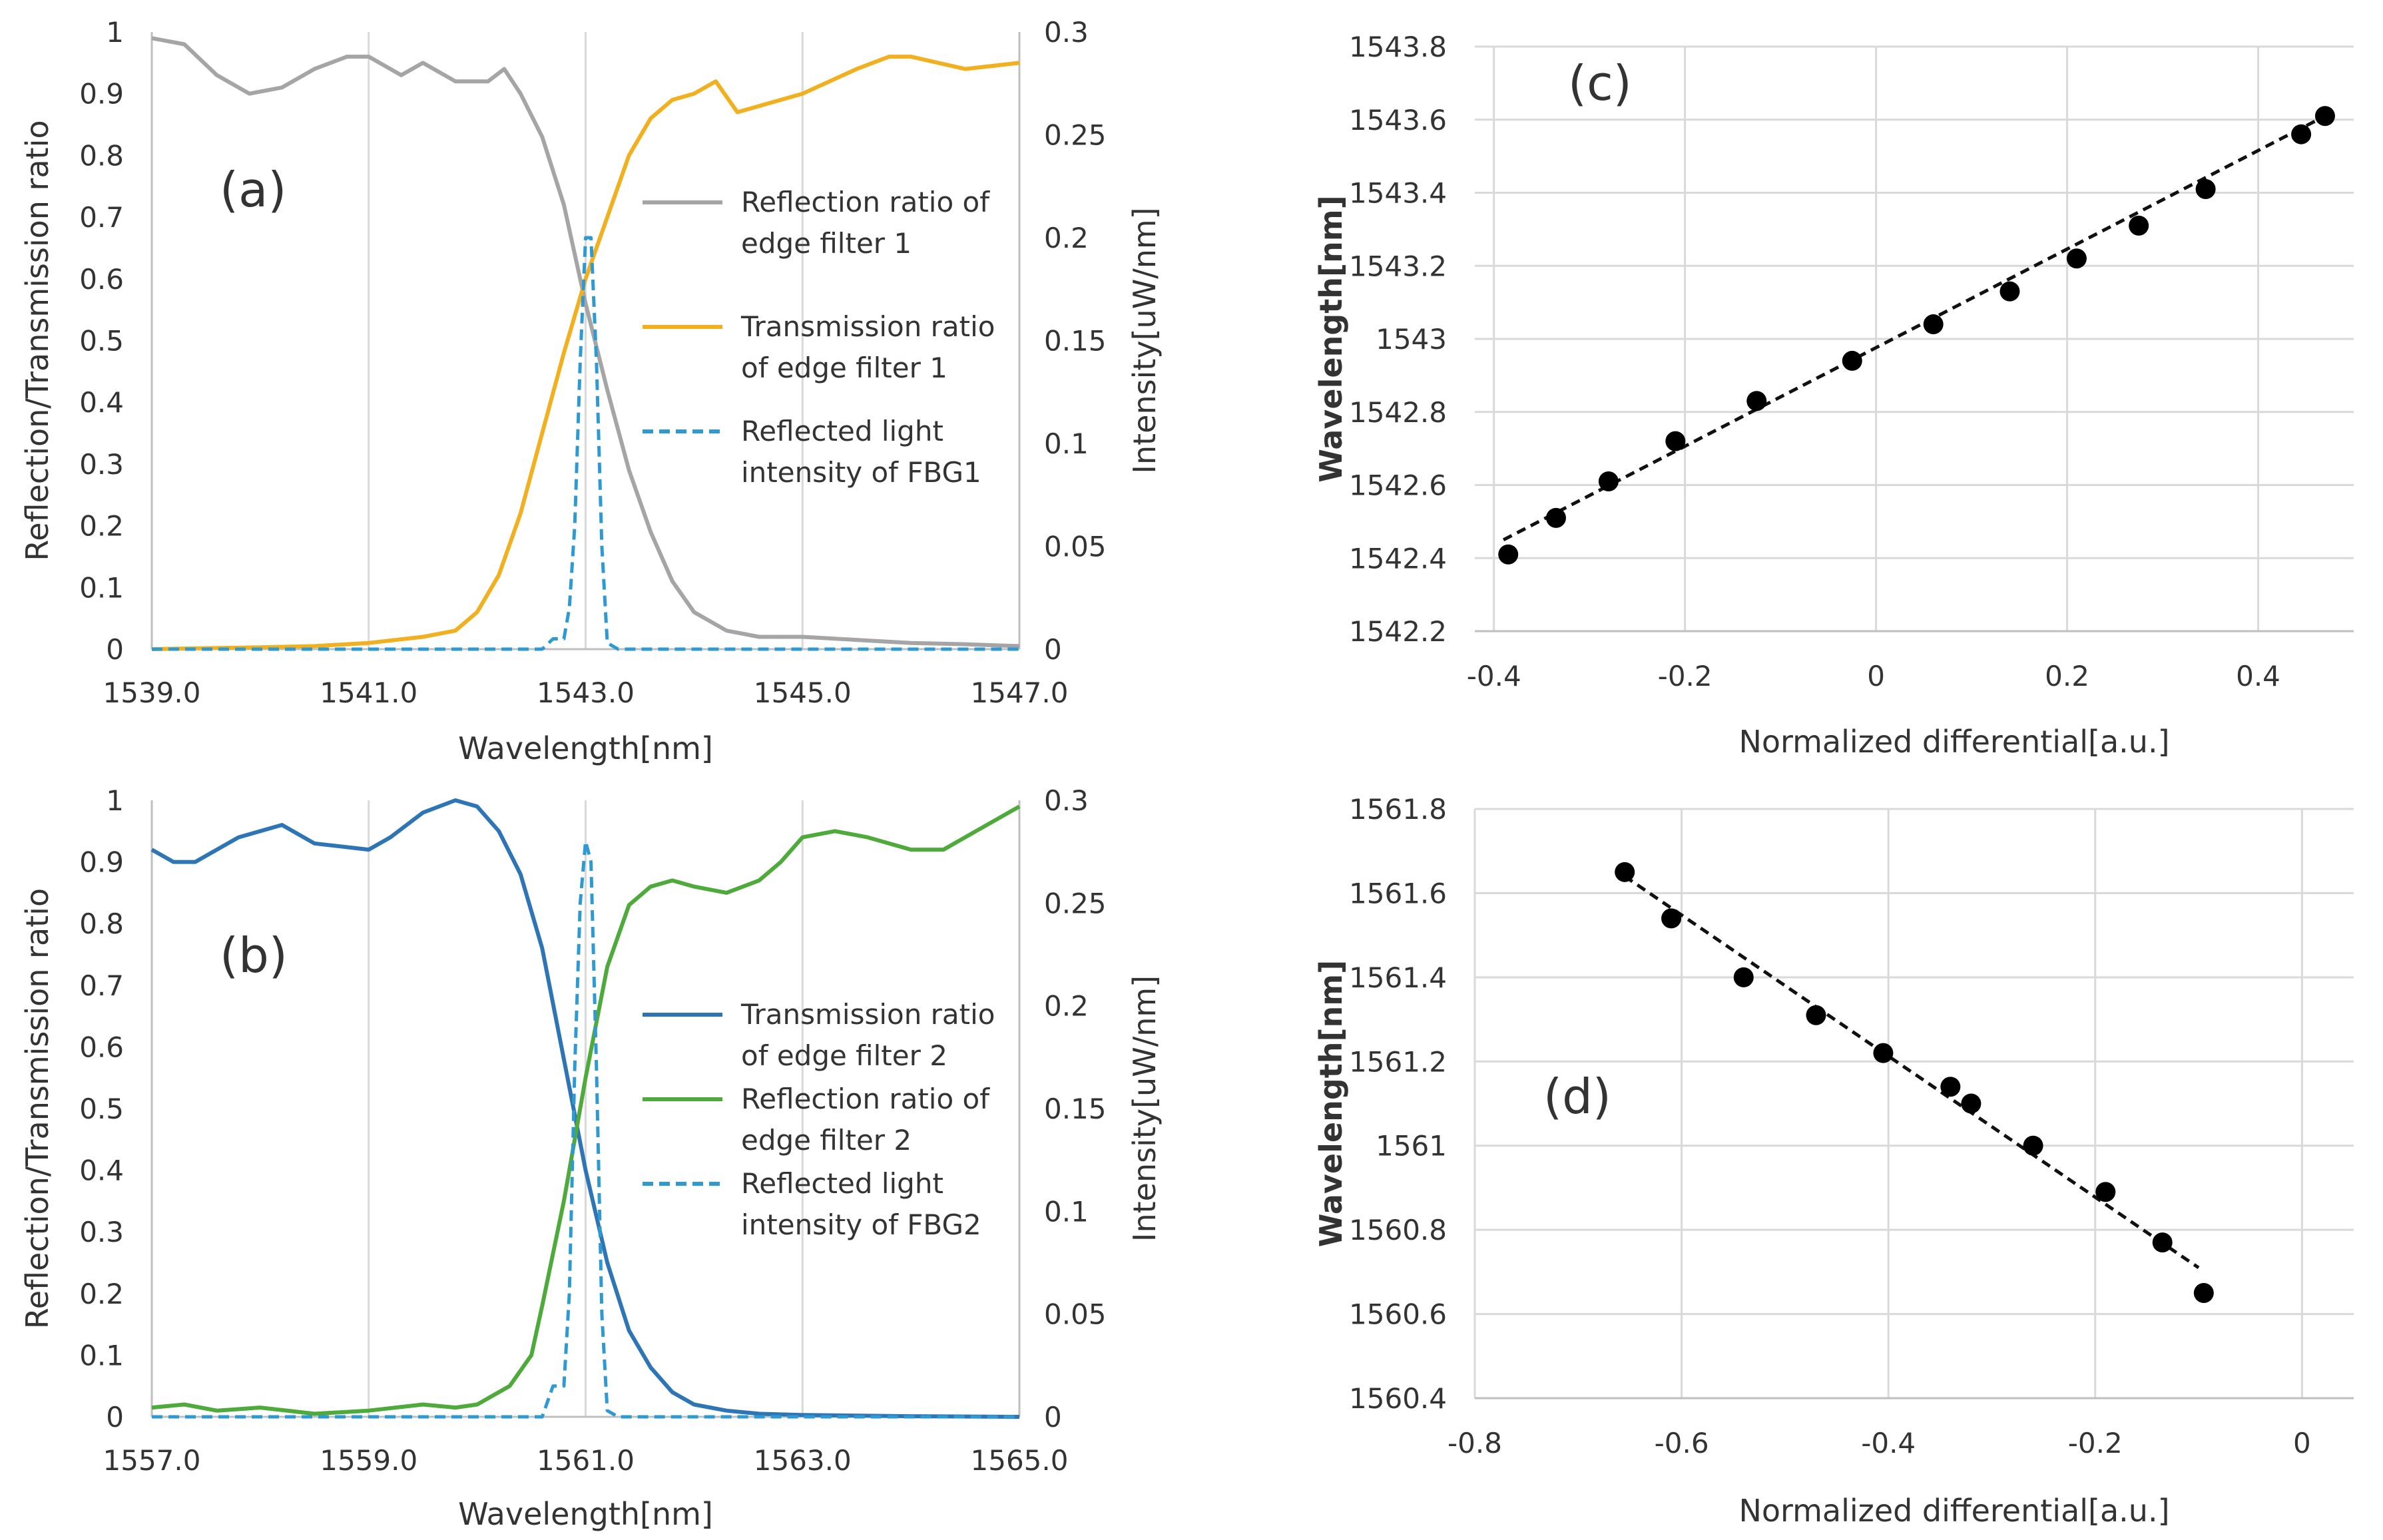 Image resolution: width=2383 pixels, height=1540 pixels. I want to click on x-tick-label: 0.4, so click(2258, 676).